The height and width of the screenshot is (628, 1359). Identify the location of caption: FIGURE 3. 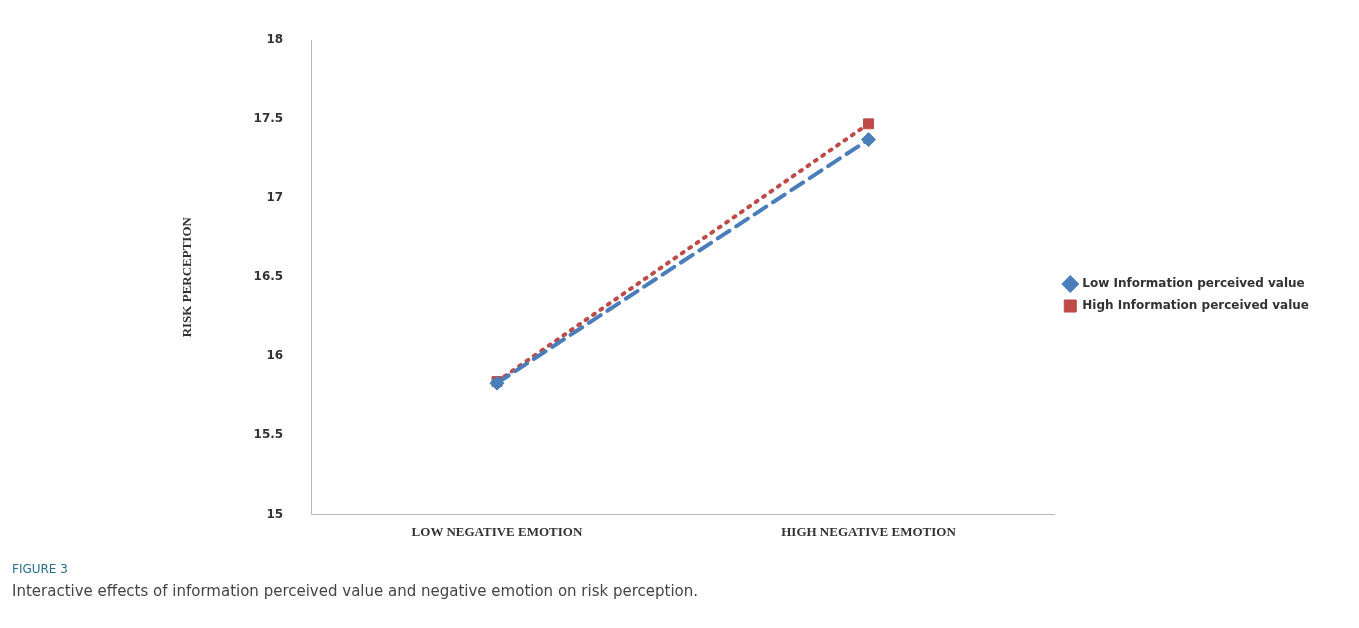
(40, 569).